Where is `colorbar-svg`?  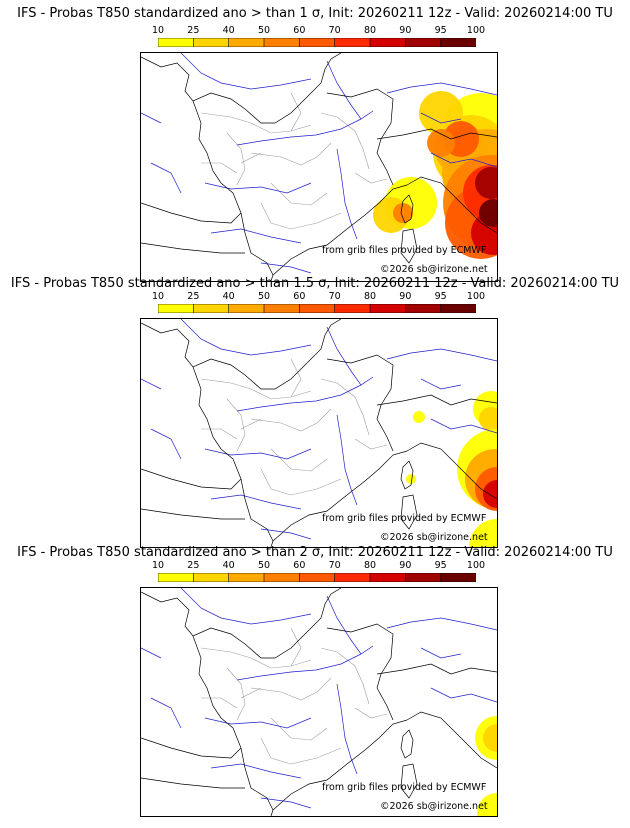
colorbar-svg is located at coordinates (317, 308).